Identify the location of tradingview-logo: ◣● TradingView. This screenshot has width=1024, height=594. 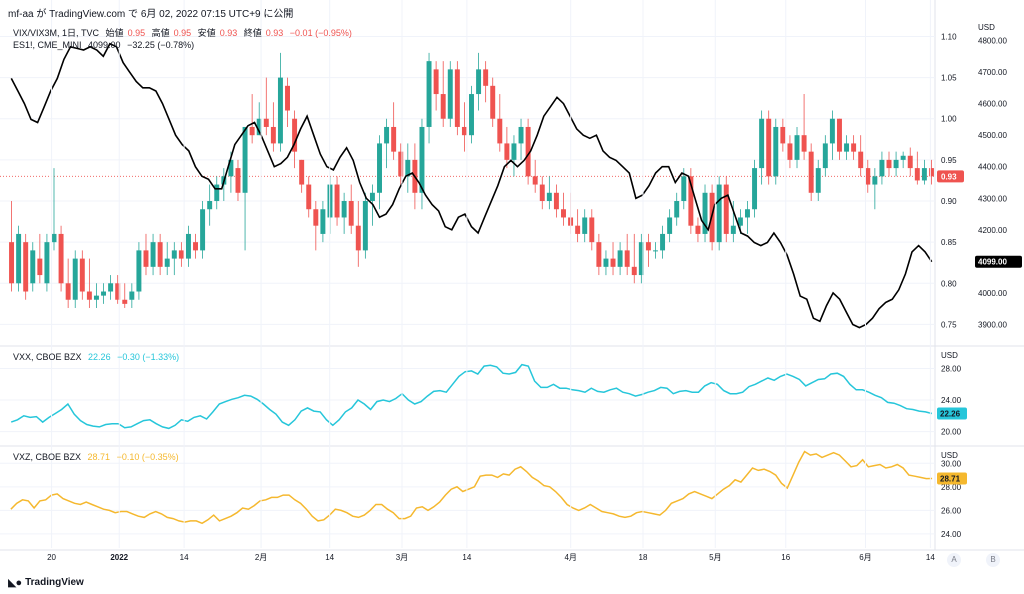
(46, 582).